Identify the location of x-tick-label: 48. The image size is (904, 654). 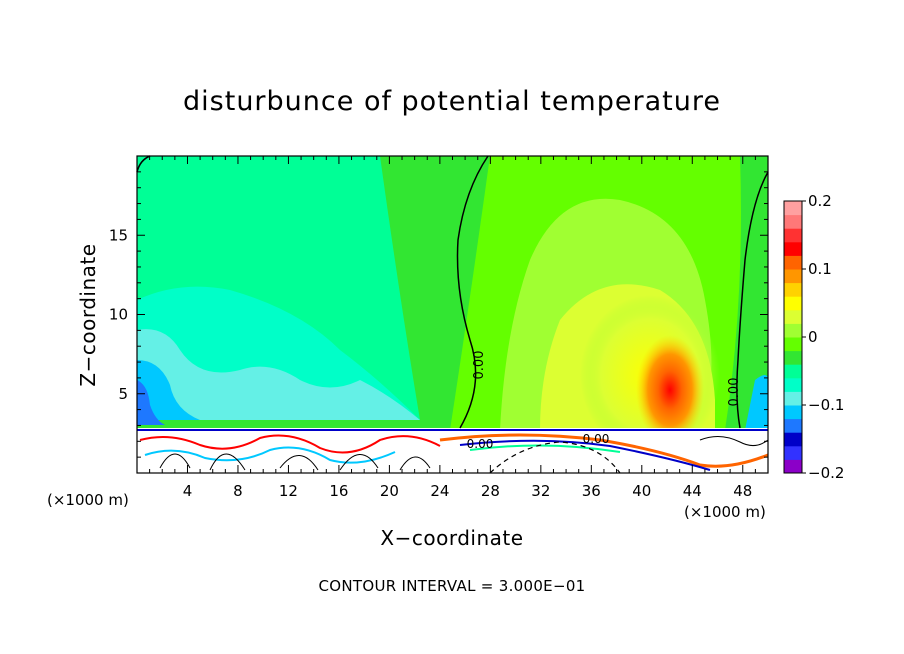
(742, 491).